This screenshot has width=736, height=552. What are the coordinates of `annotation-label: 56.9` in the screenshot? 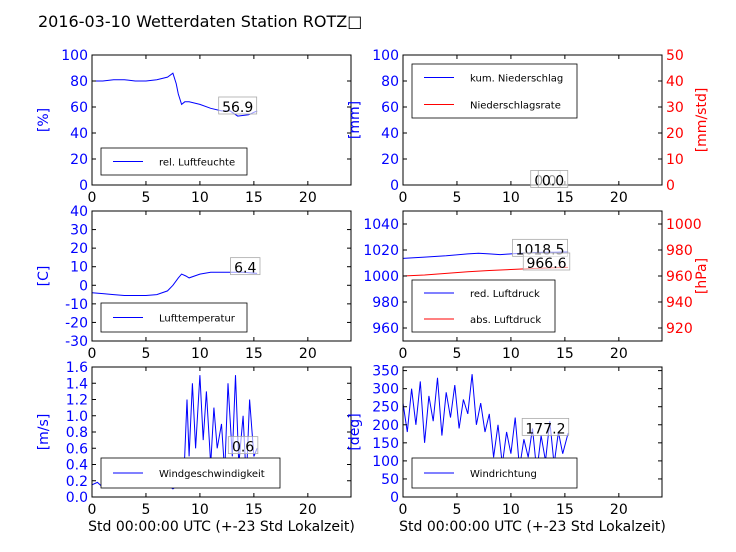 It's located at (237, 108).